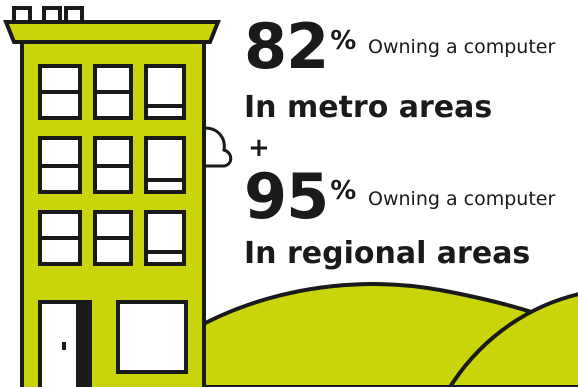 This screenshot has height=387, width=578. Describe the element at coordinates (343, 191) in the screenshot. I see `regional-percent-sign: %` at that location.